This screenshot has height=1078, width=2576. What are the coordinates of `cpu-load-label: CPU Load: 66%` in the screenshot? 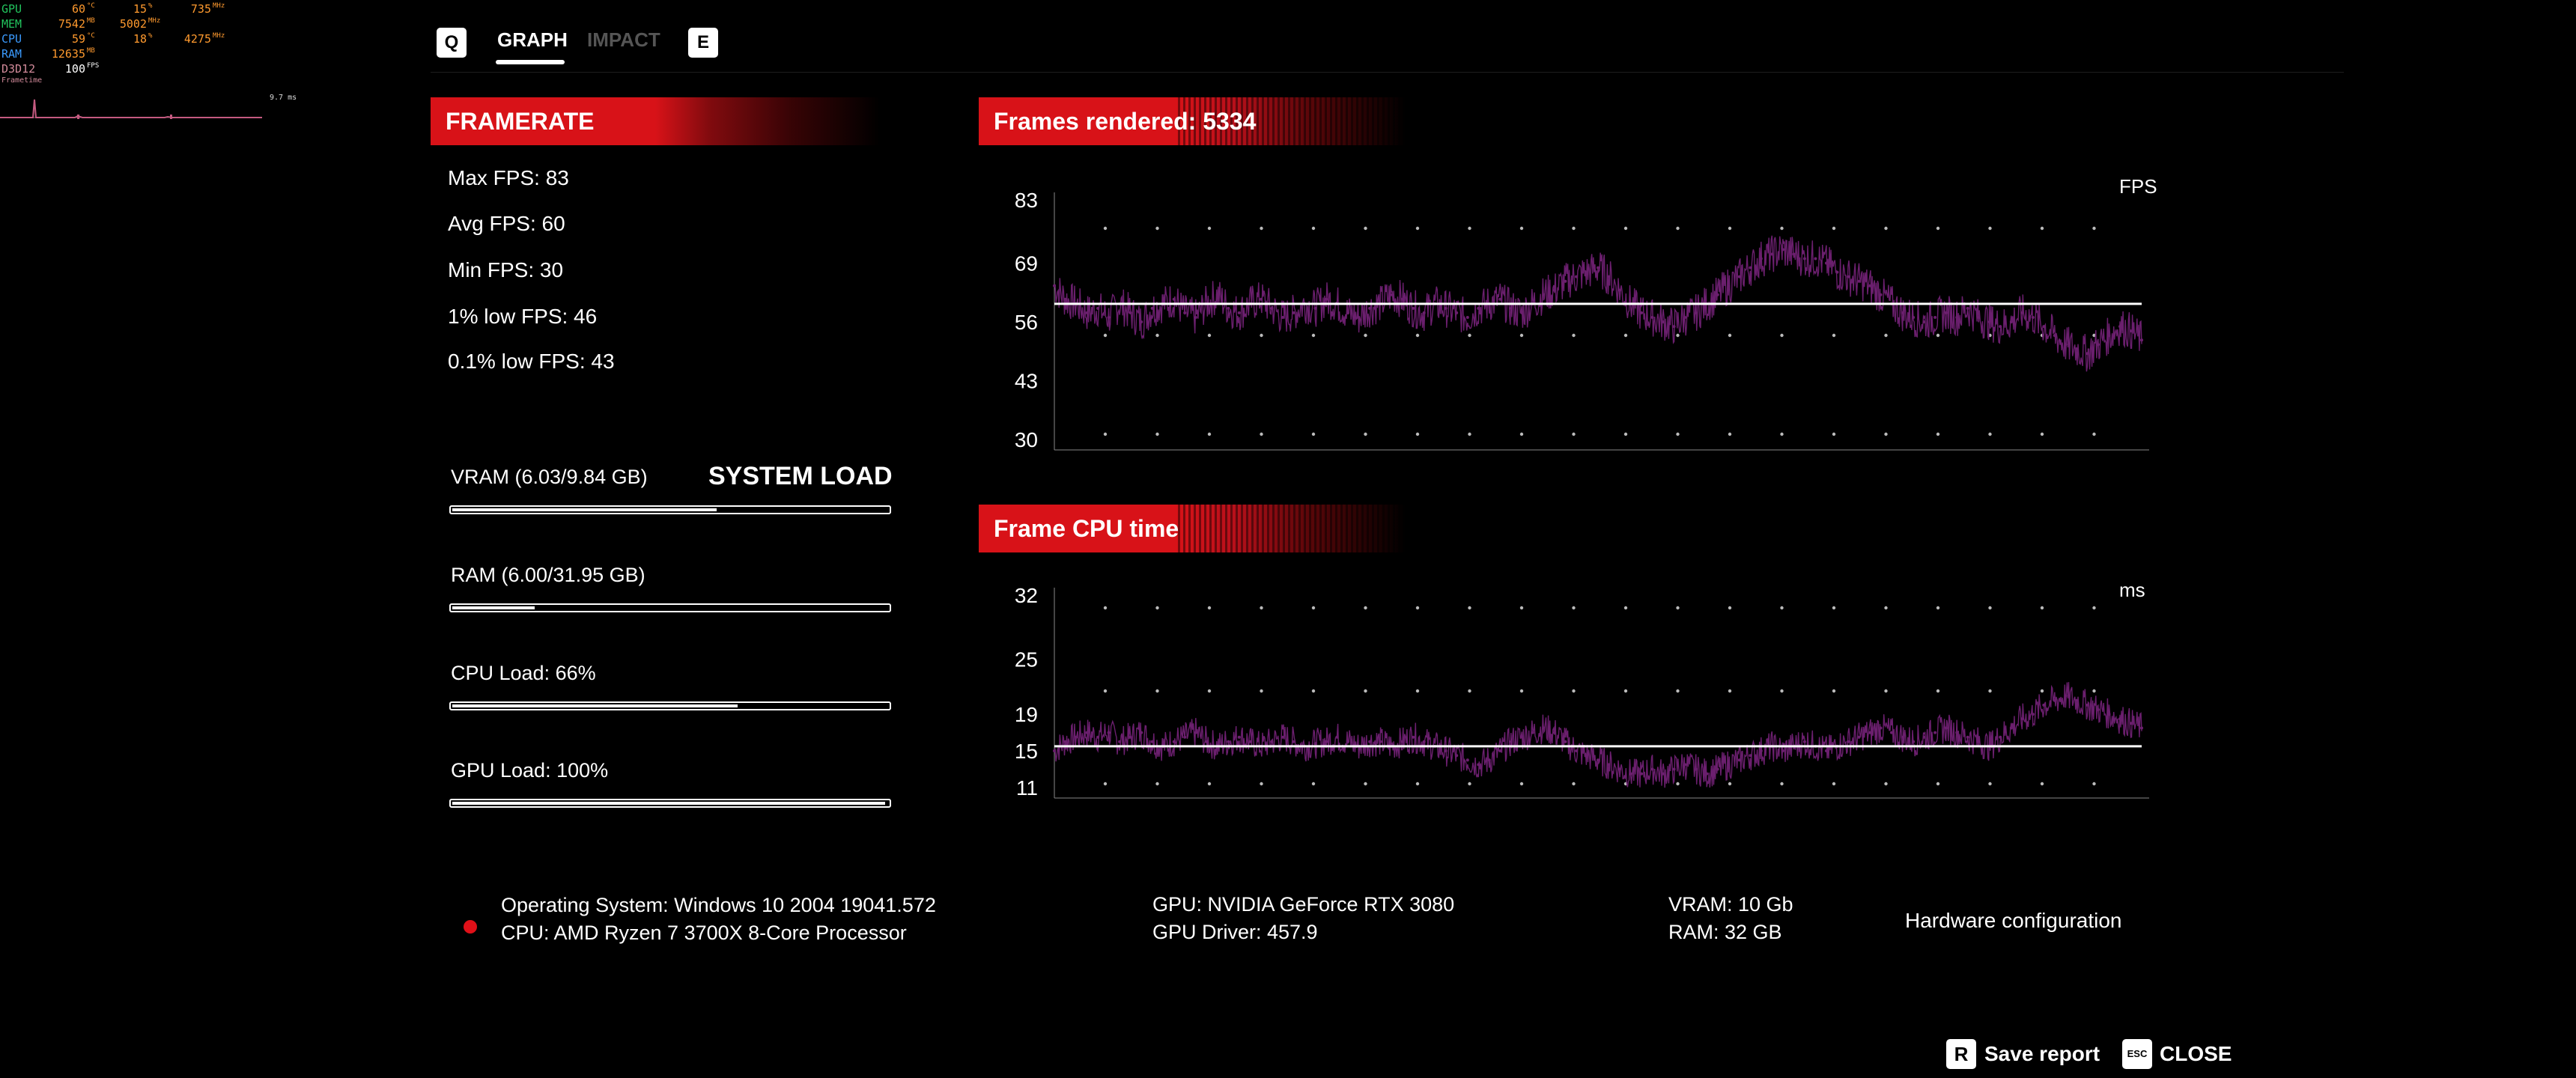 It's located at (523, 673).